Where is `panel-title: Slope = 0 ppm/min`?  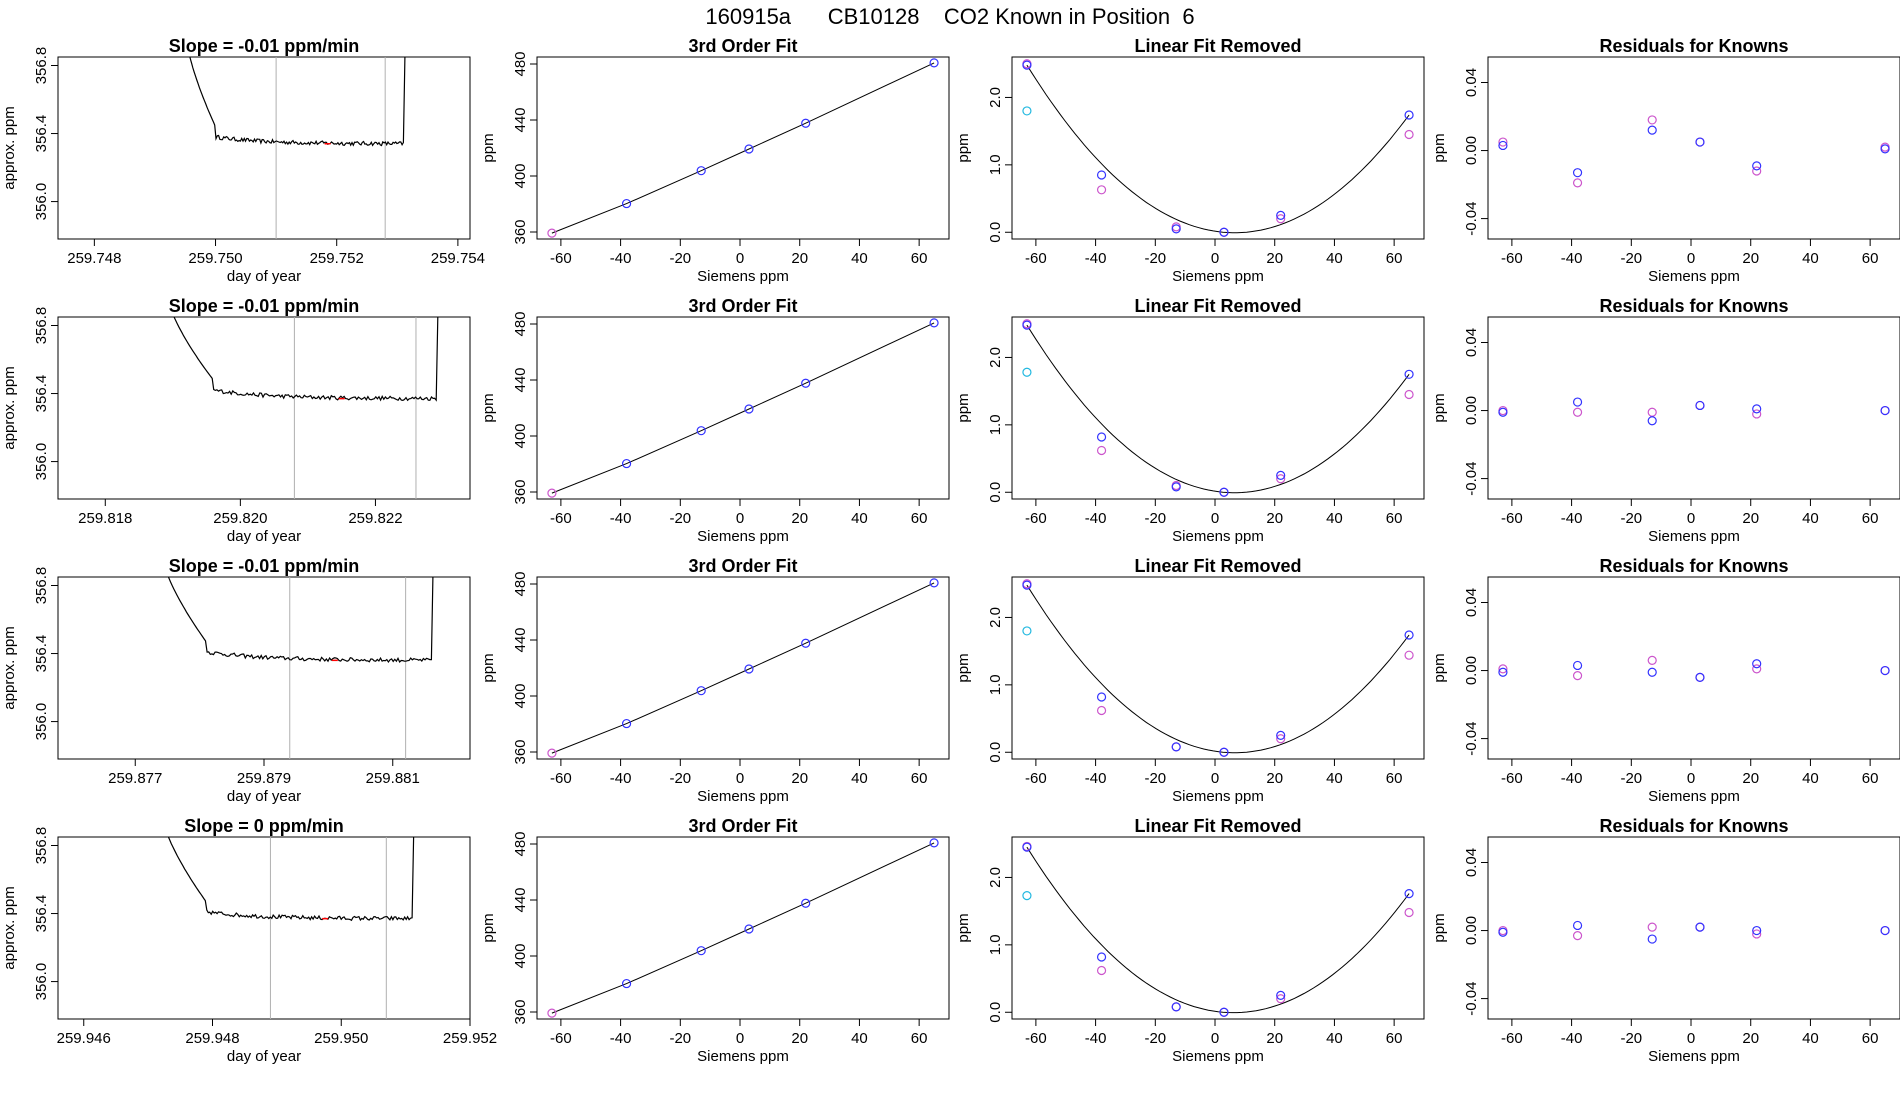 panel-title: Slope = 0 ppm/min is located at coordinates (264, 826).